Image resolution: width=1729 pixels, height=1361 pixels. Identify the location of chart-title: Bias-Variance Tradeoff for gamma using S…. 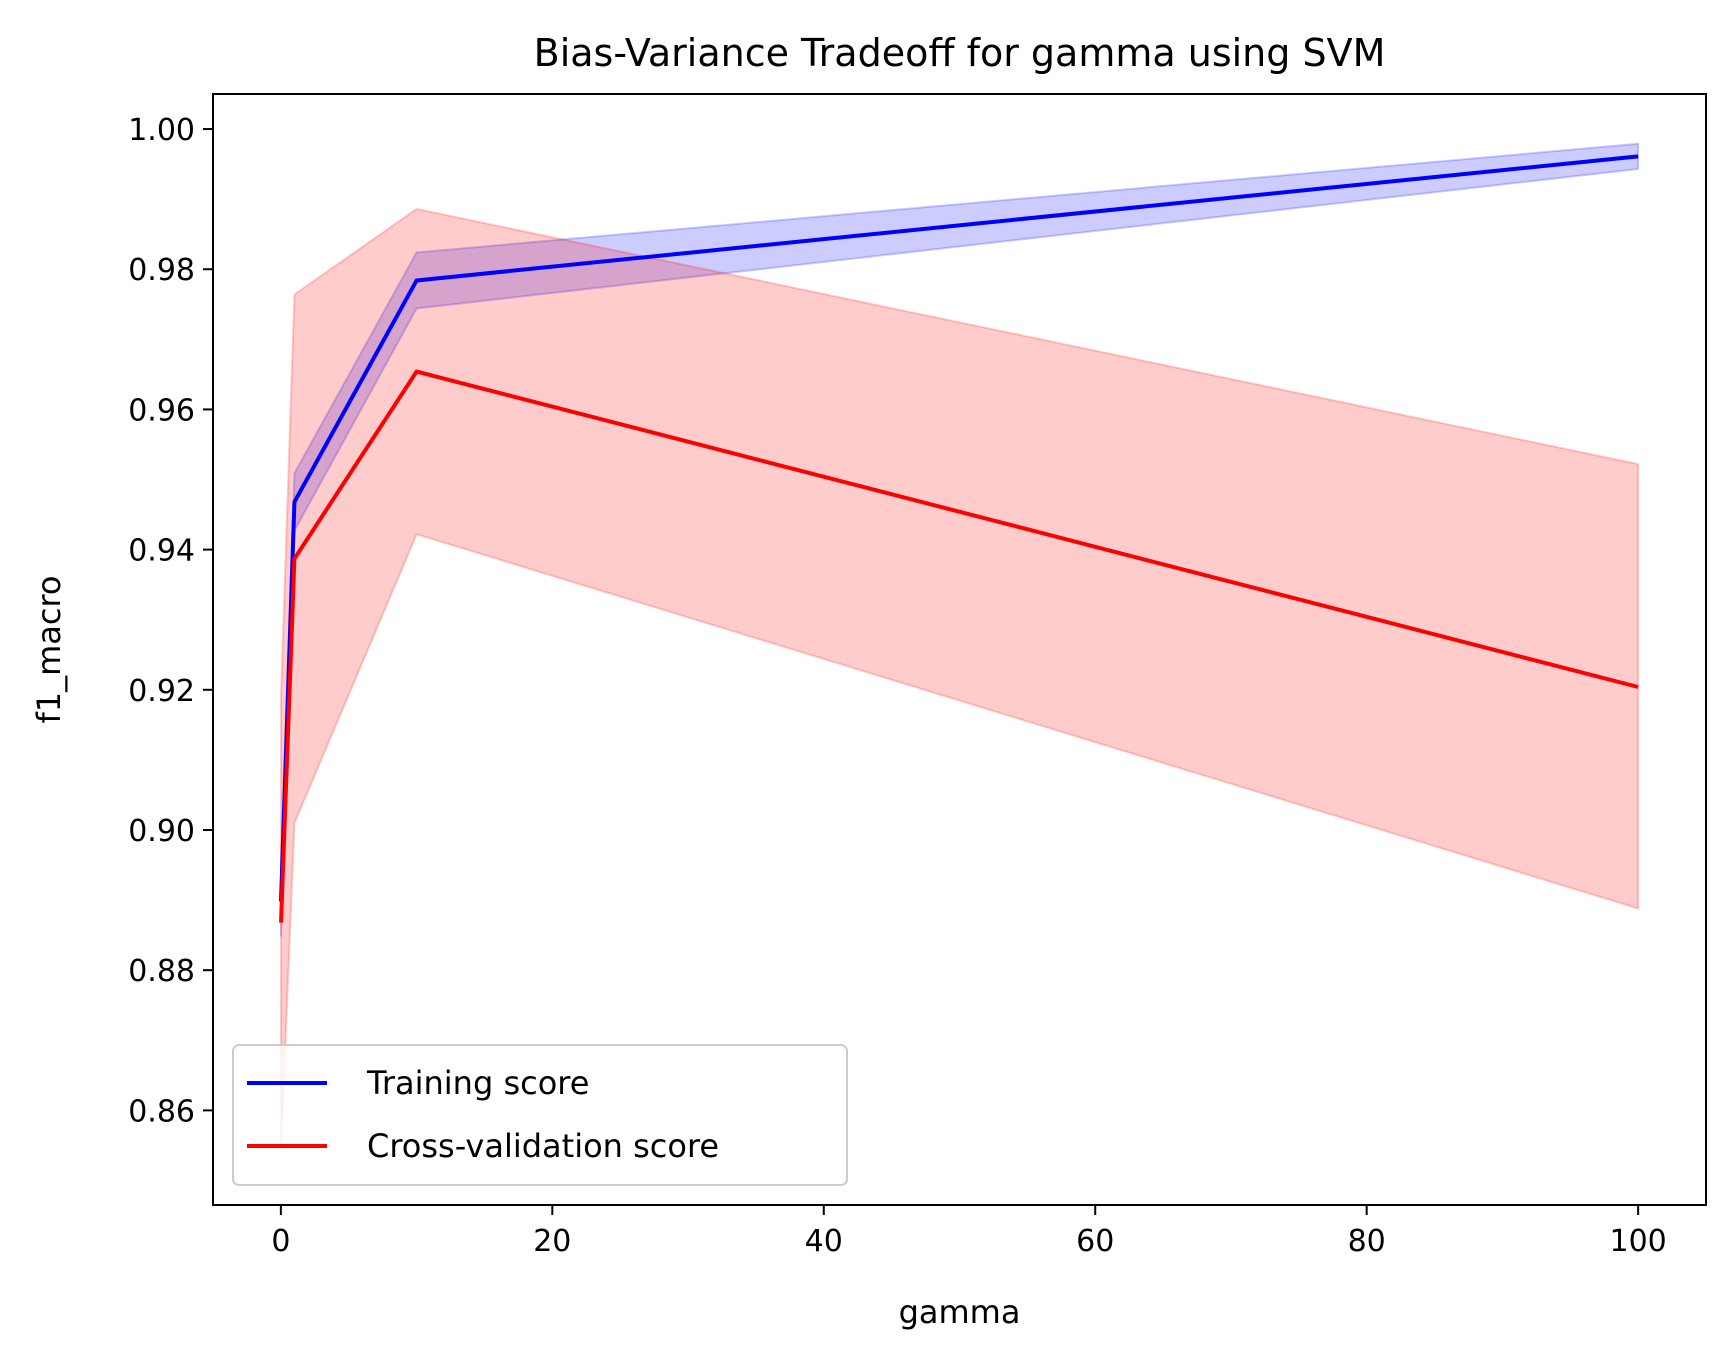
(960, 53).